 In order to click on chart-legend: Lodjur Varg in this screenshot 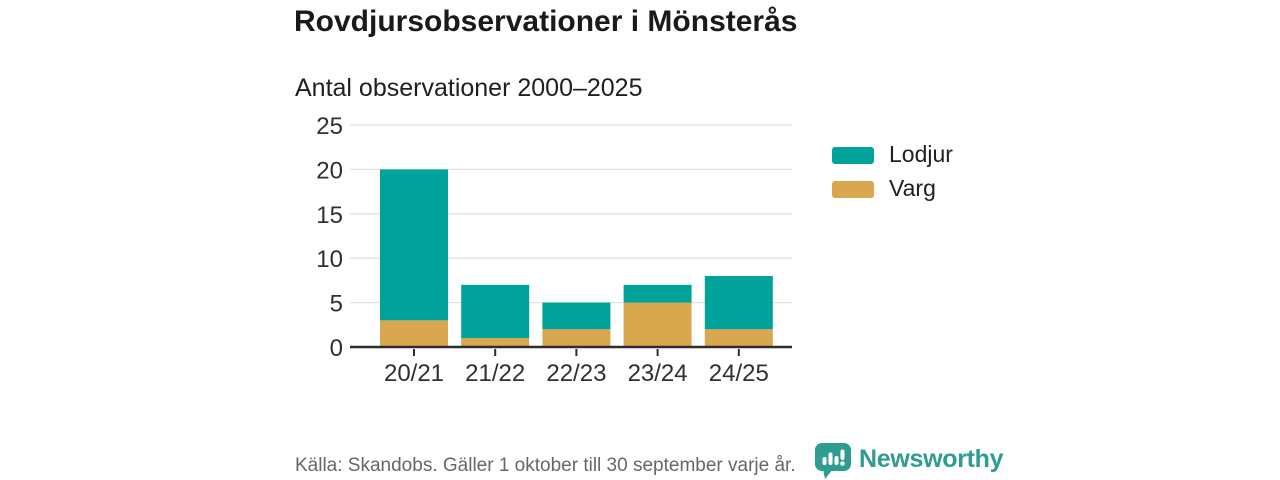, I will do `click(892, 177)`.